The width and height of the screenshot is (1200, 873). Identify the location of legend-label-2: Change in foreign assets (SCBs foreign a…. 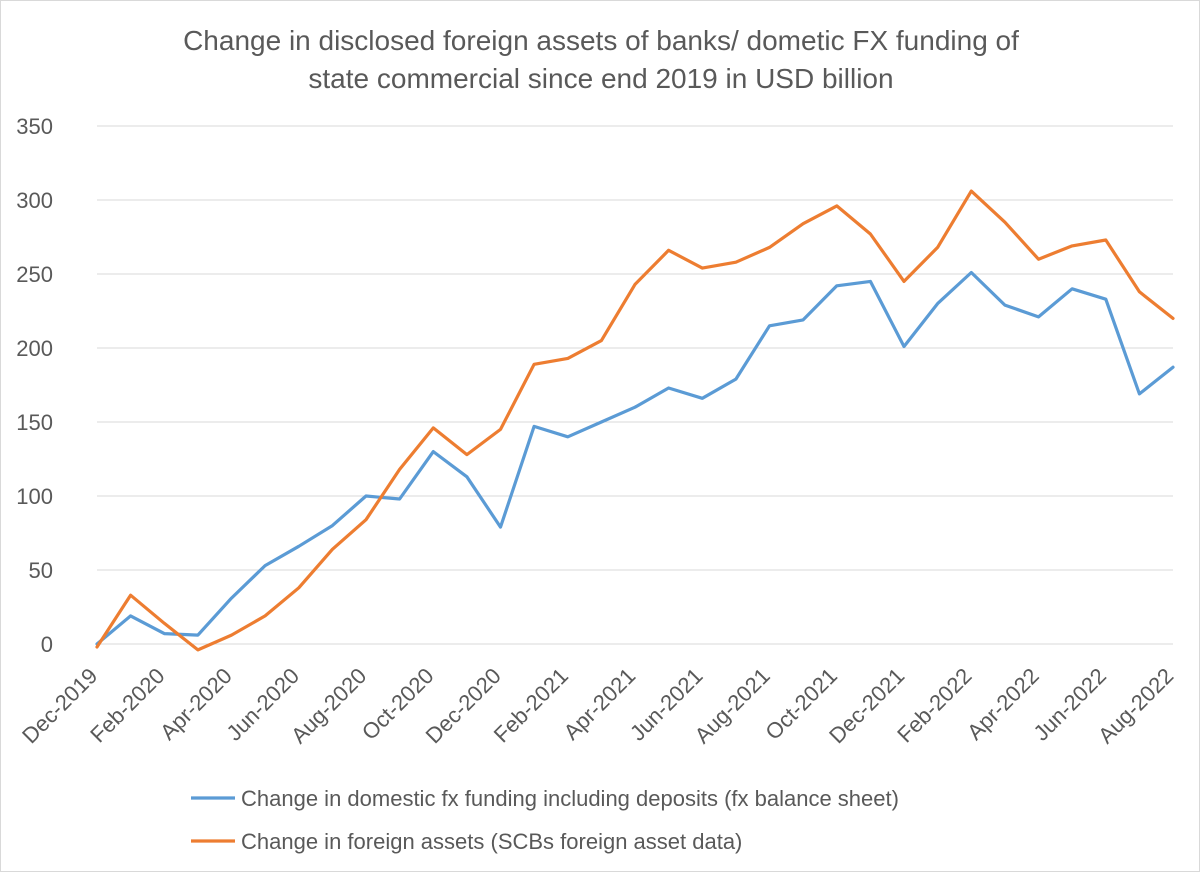
(491, 841).